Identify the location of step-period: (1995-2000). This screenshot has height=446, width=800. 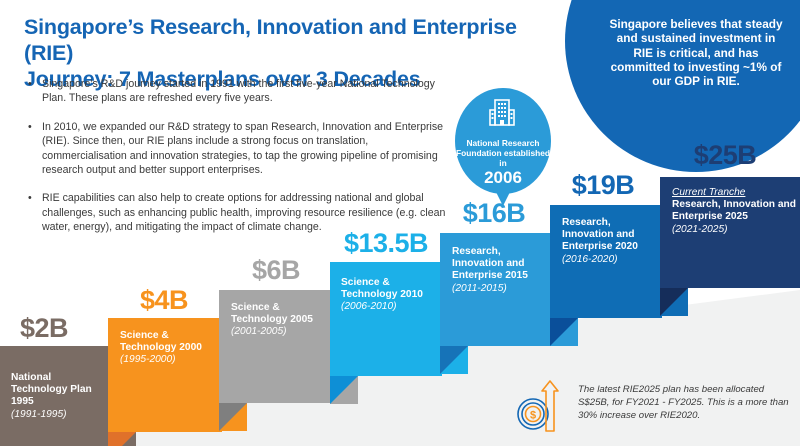
(148, 360).